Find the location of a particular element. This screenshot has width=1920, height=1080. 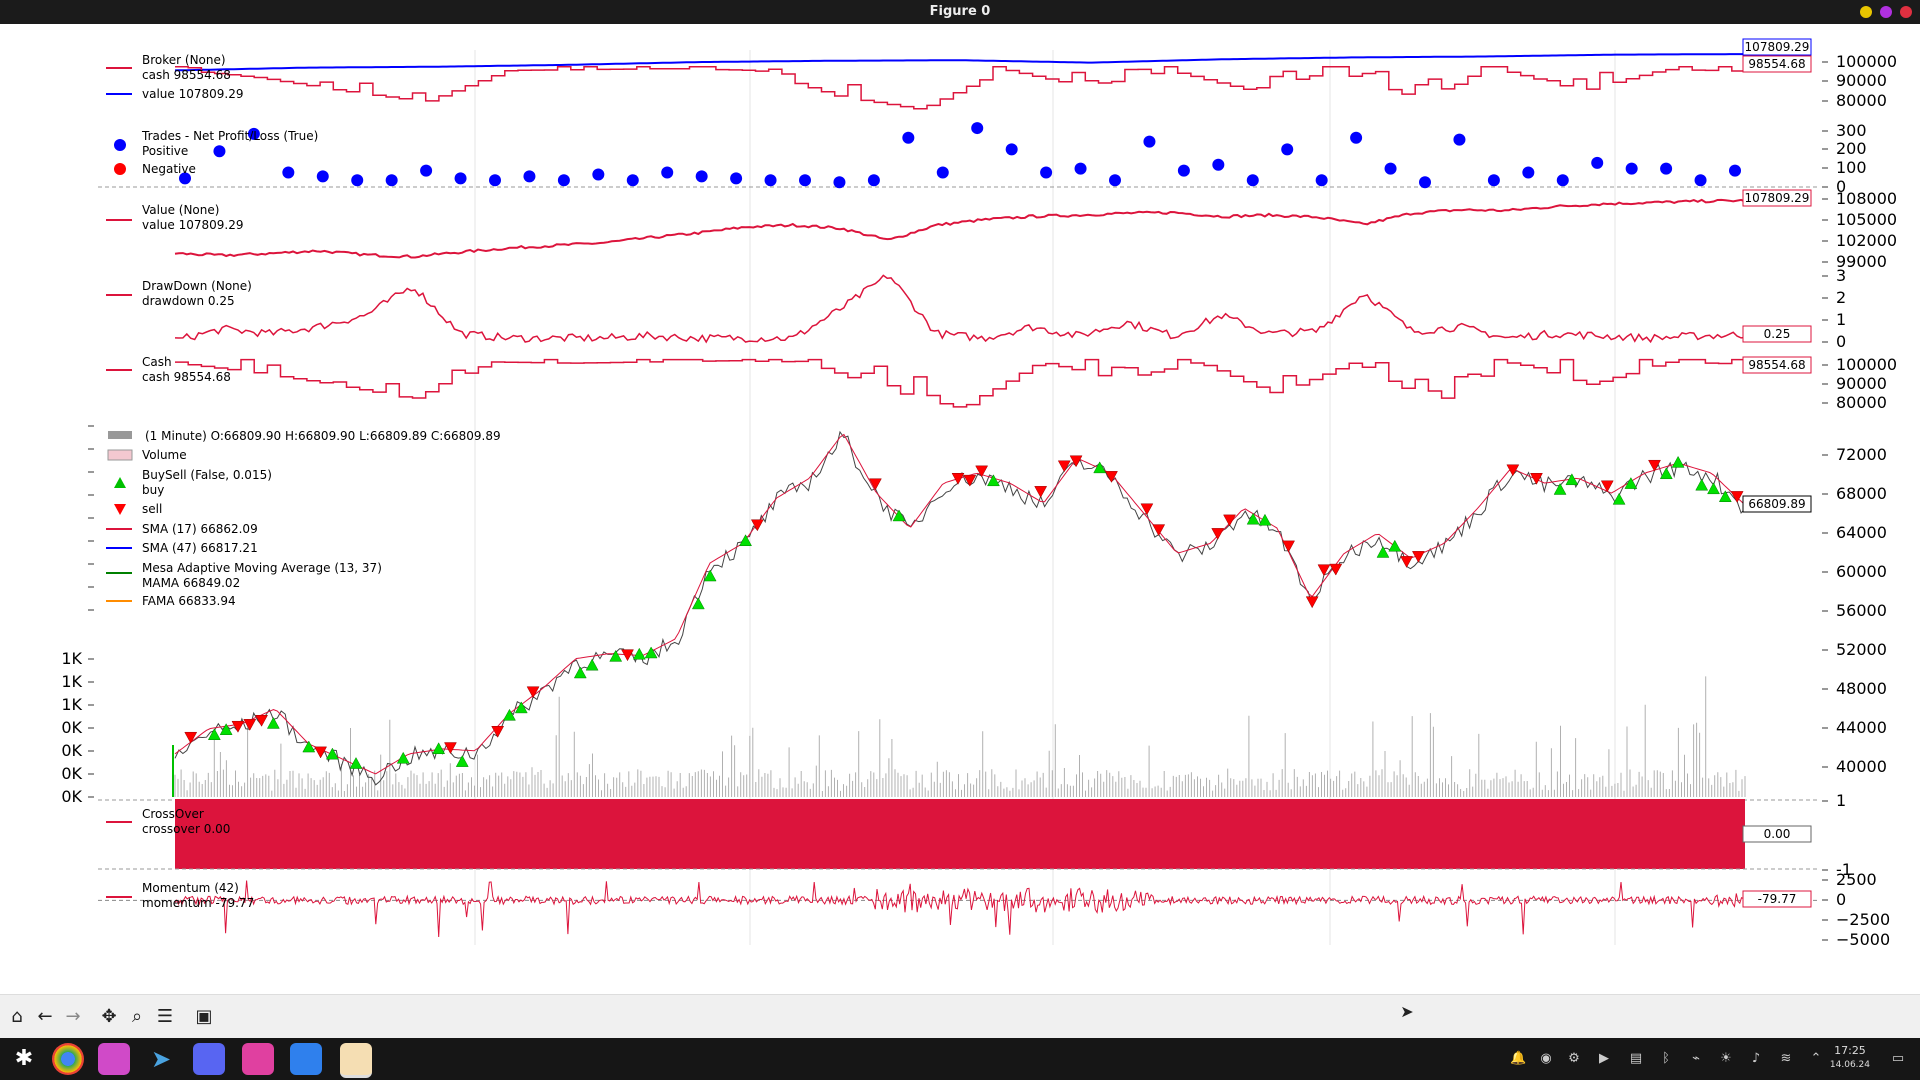

momentum-tick-label: 2500 is located at coordinates (1856, 879).